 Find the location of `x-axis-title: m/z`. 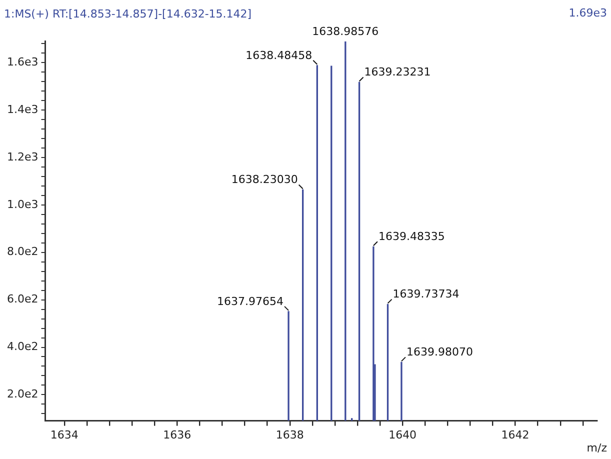

x-axis-title: m/z is located at coordinates (597, 447).